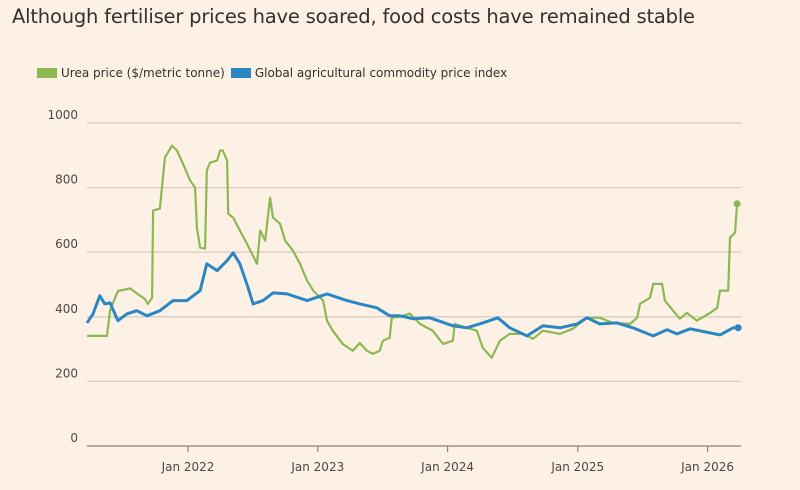 The image size is (800, 490). What do you see at coordinates (66, 244) in the screenshot?
I see `y-tick-label: 600` at bounding box center [66, 244].